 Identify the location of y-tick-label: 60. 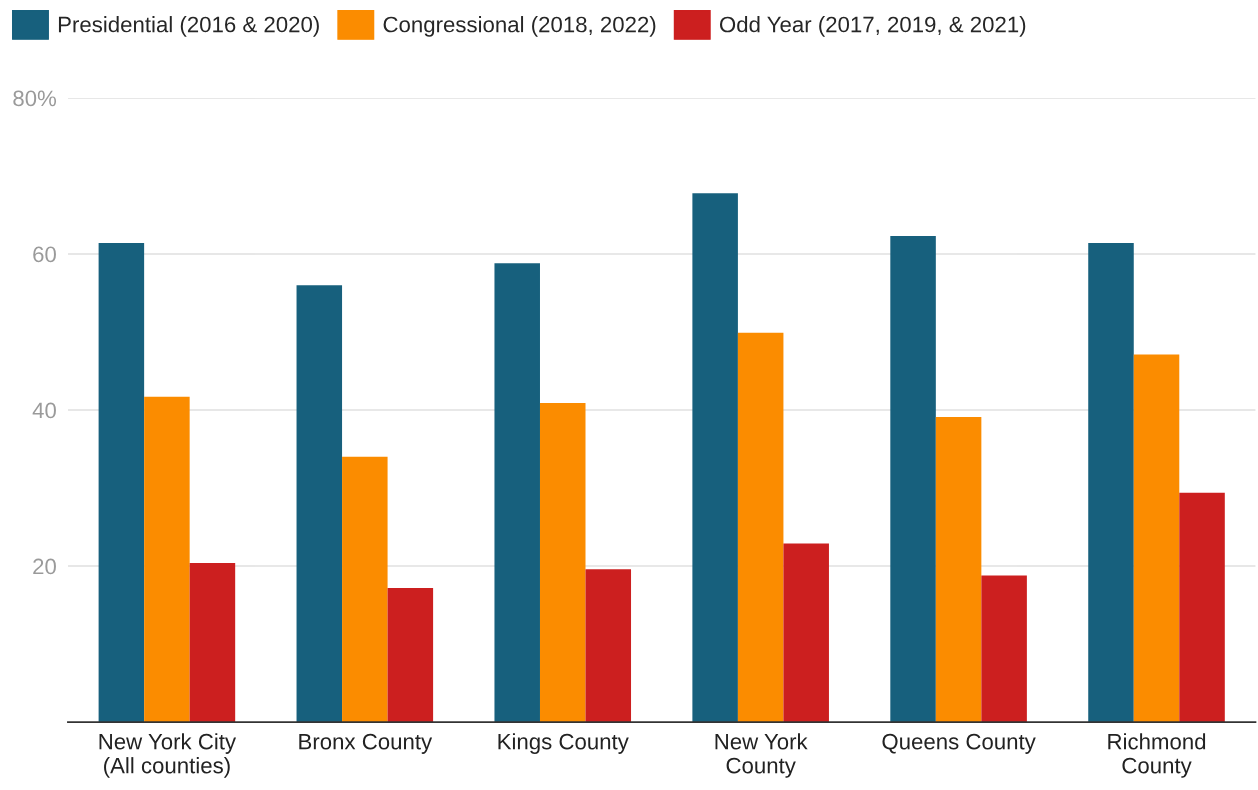
(44, 254).